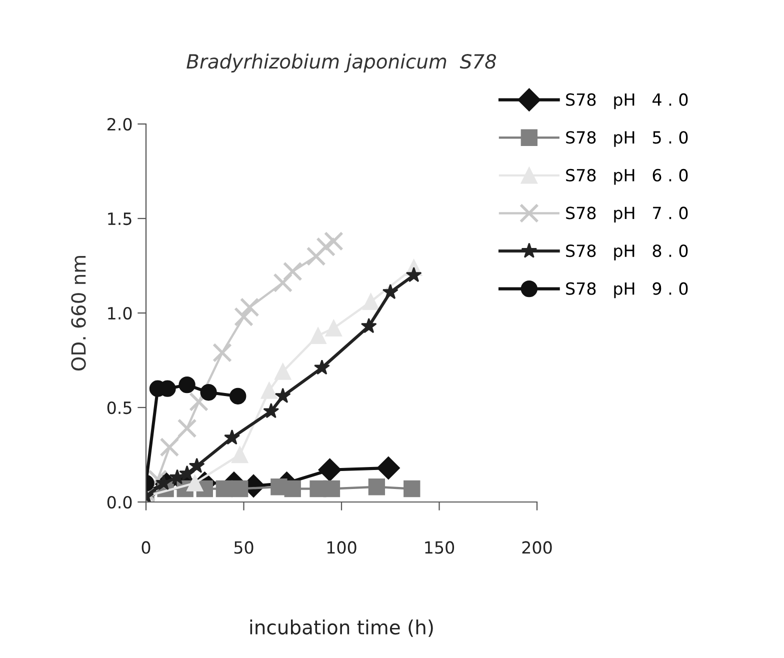 This screenshot has height=658, width=784. I want to click on x-tick-label: 50, so click(244, 547).